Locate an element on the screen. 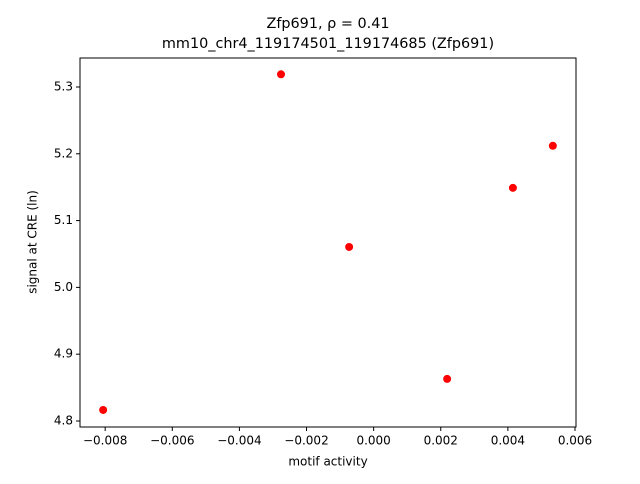 The width and height of the screenshot is (640, 484). chart-subtitle: mm10_chr4_119174501_119174685 (Zfp691) is located at coordinates (328, 44).